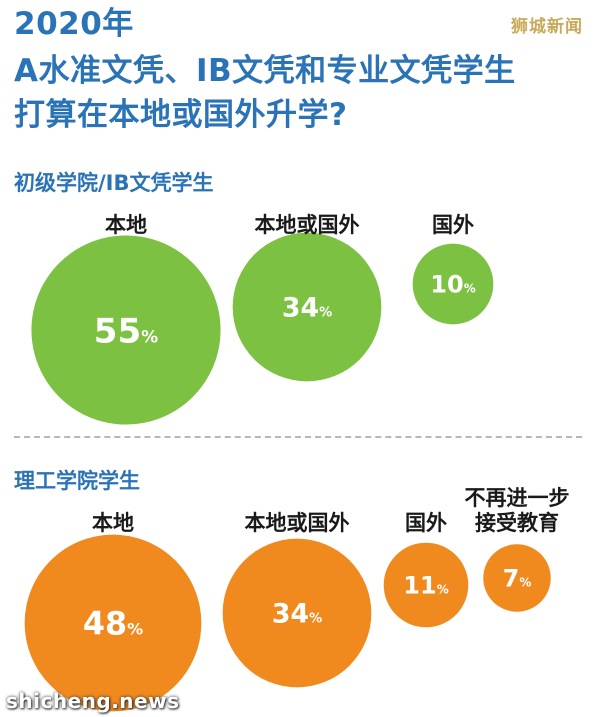  I want to click on value-label-1-0: 48%, so click(113, 623).